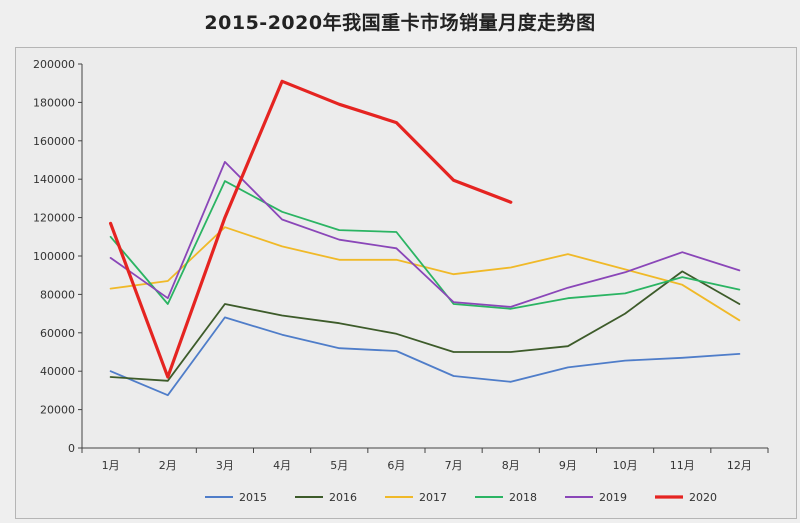 This screenshot has height=523, width=800. Describe the element at coordinates (253, 497) in the screenshot. I see `legend-label-2015: 2015` at that location.